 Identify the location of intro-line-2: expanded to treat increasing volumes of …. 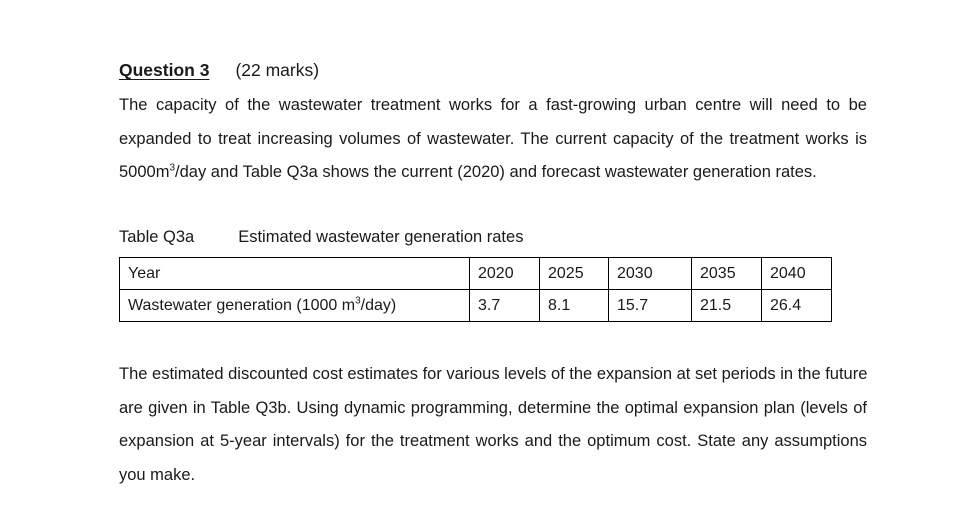
(493, 138).